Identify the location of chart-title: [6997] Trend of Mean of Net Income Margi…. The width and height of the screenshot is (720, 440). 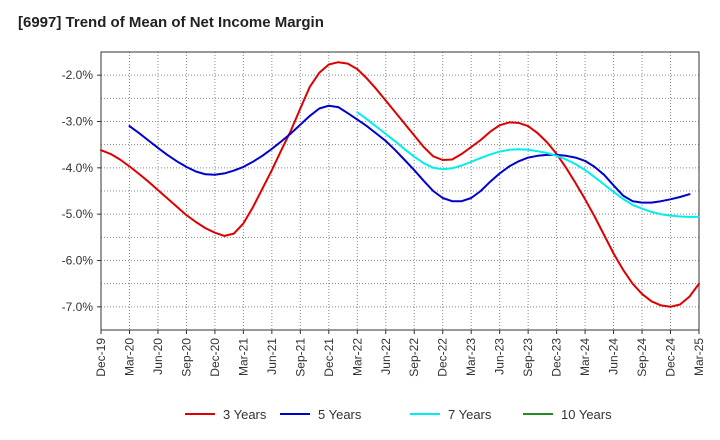
(171, 22).